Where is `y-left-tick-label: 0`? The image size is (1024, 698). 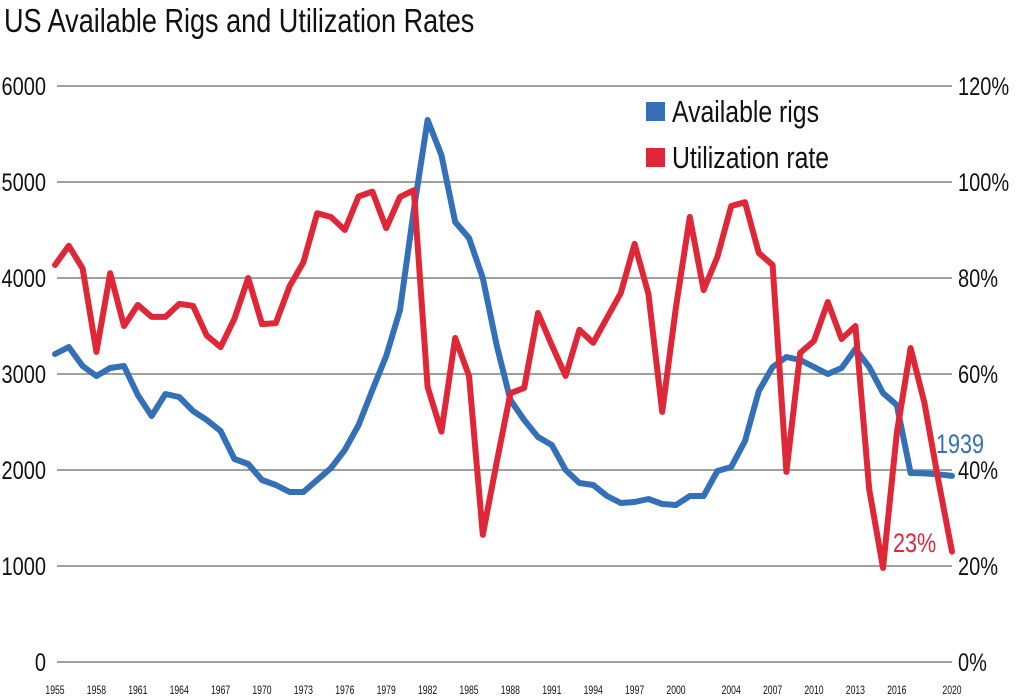
y-left-tick-label: 0 is located at coordinates (40, 663).